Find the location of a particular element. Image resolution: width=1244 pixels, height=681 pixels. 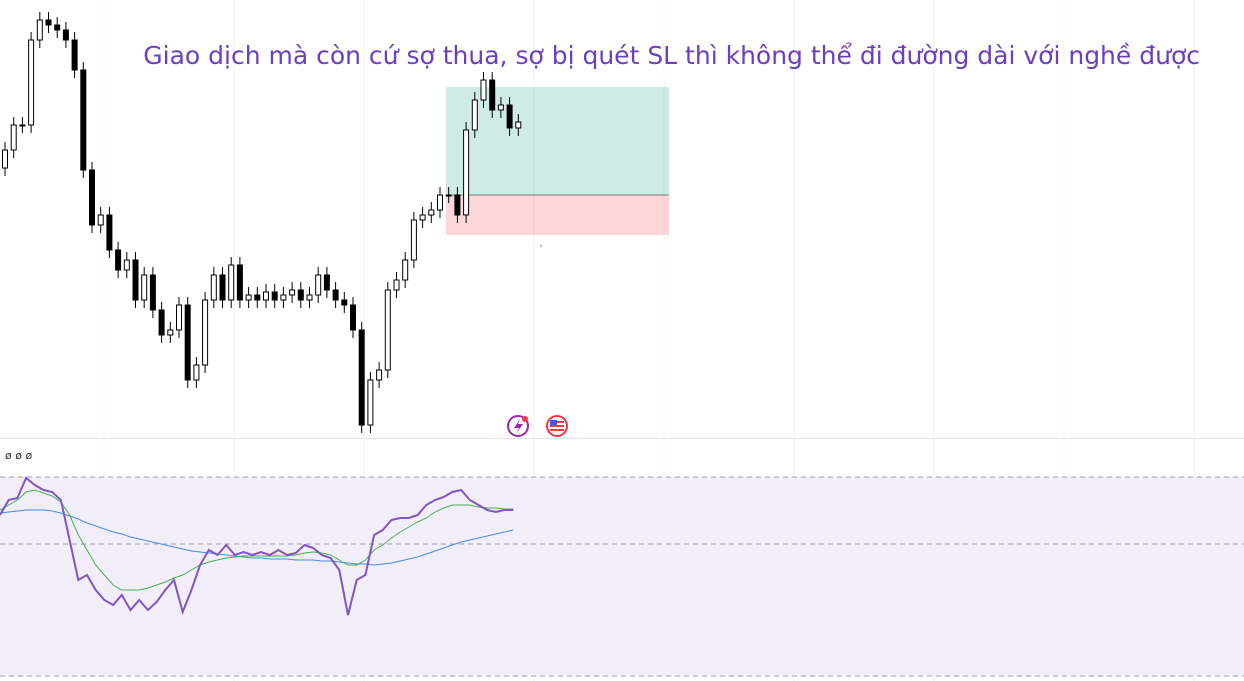

flag-icon is located at coordinates (557, 426).